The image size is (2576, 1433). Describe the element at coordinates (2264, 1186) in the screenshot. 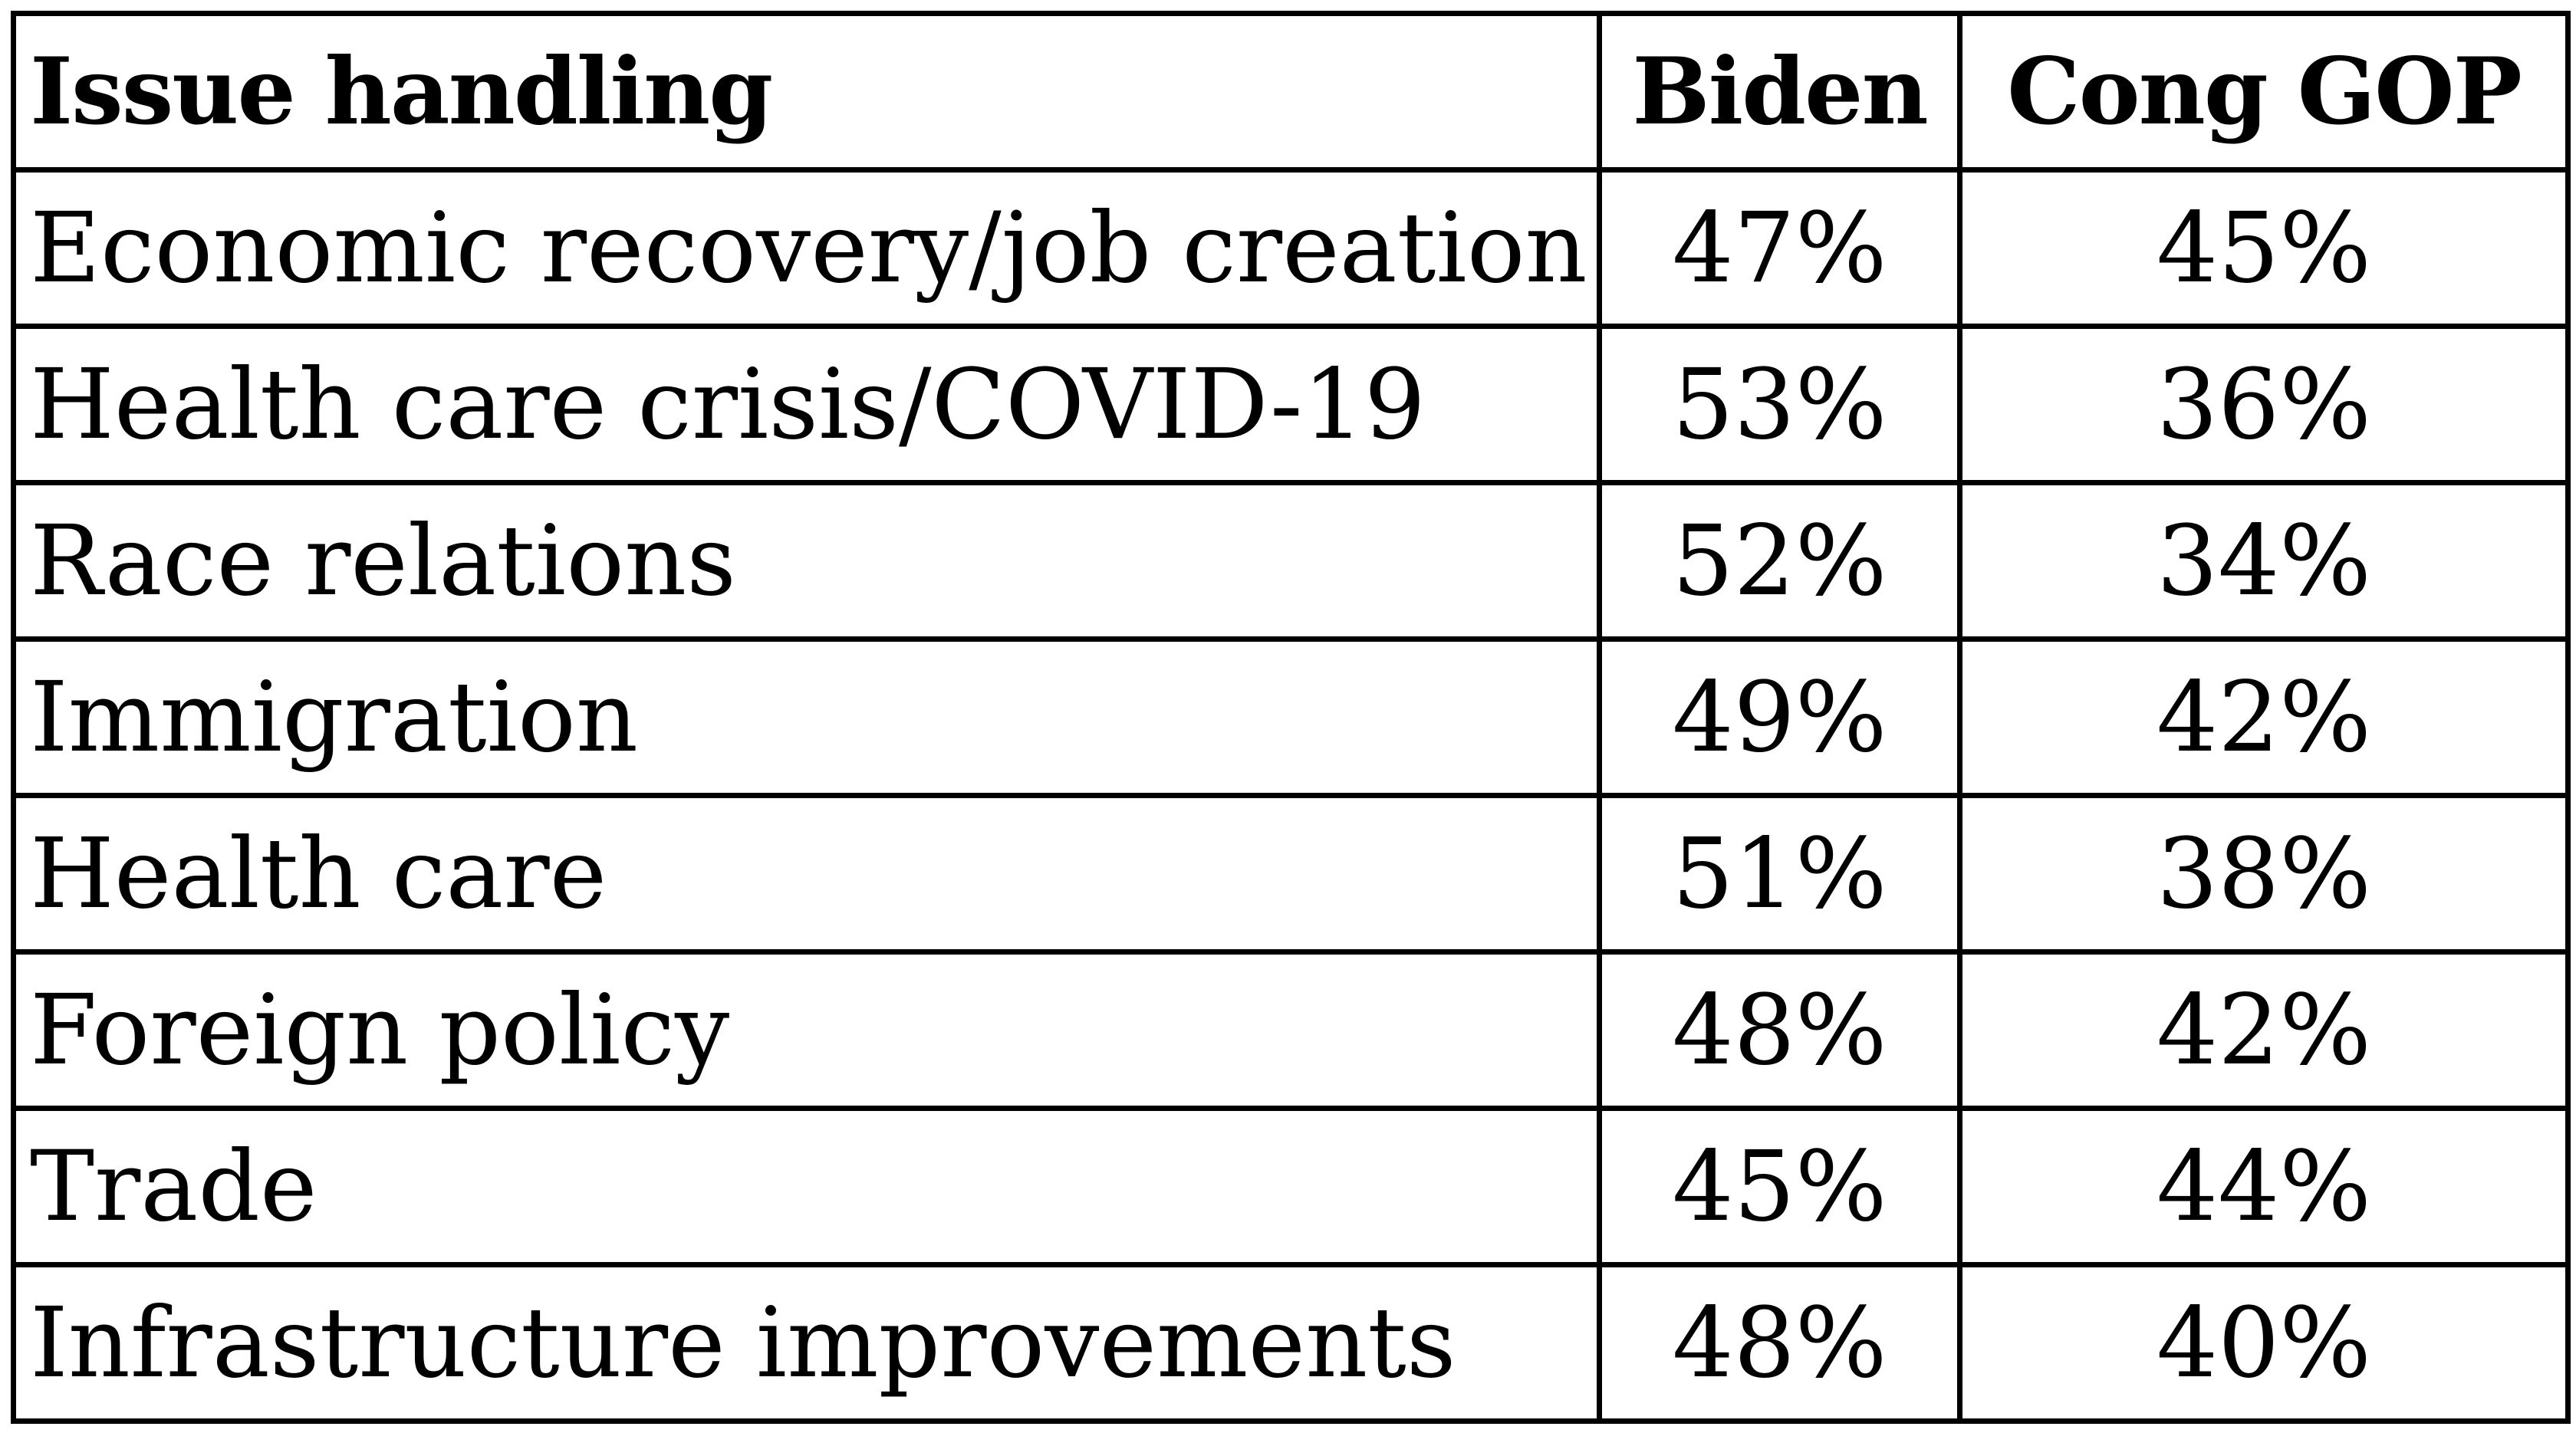

I see `gop-cell: 44%` at that location.